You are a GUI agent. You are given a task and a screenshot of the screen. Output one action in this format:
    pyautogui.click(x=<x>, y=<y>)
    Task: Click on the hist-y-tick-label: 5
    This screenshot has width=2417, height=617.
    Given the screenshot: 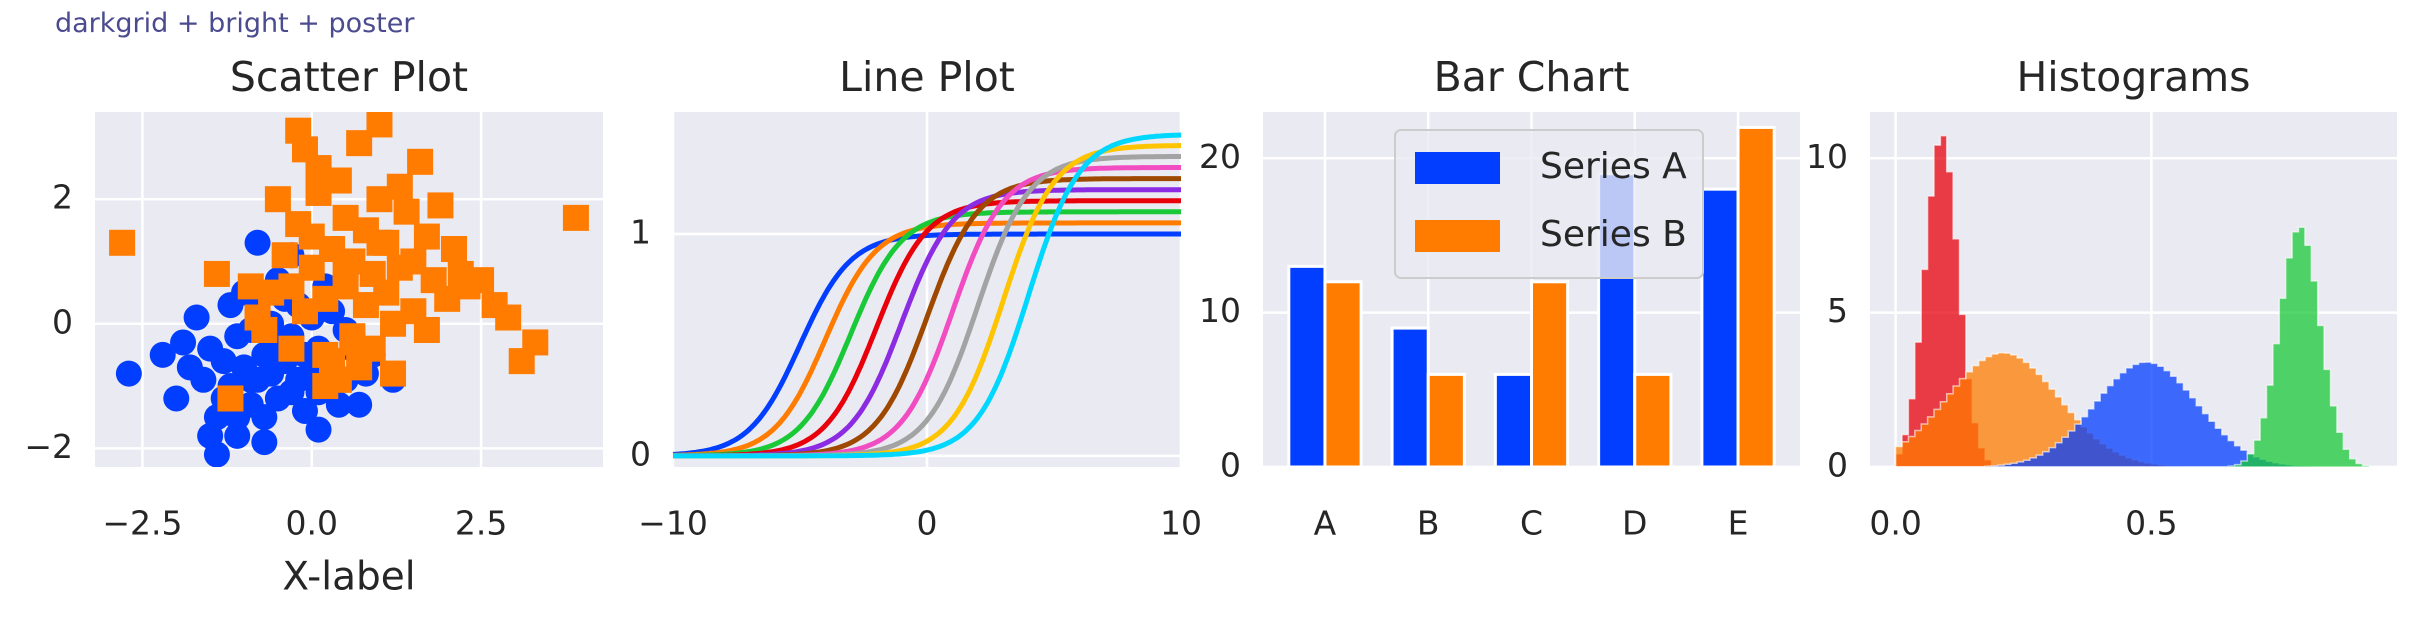 What is the action you would take?
    pyautogui.click(x=1837, y=310)
    